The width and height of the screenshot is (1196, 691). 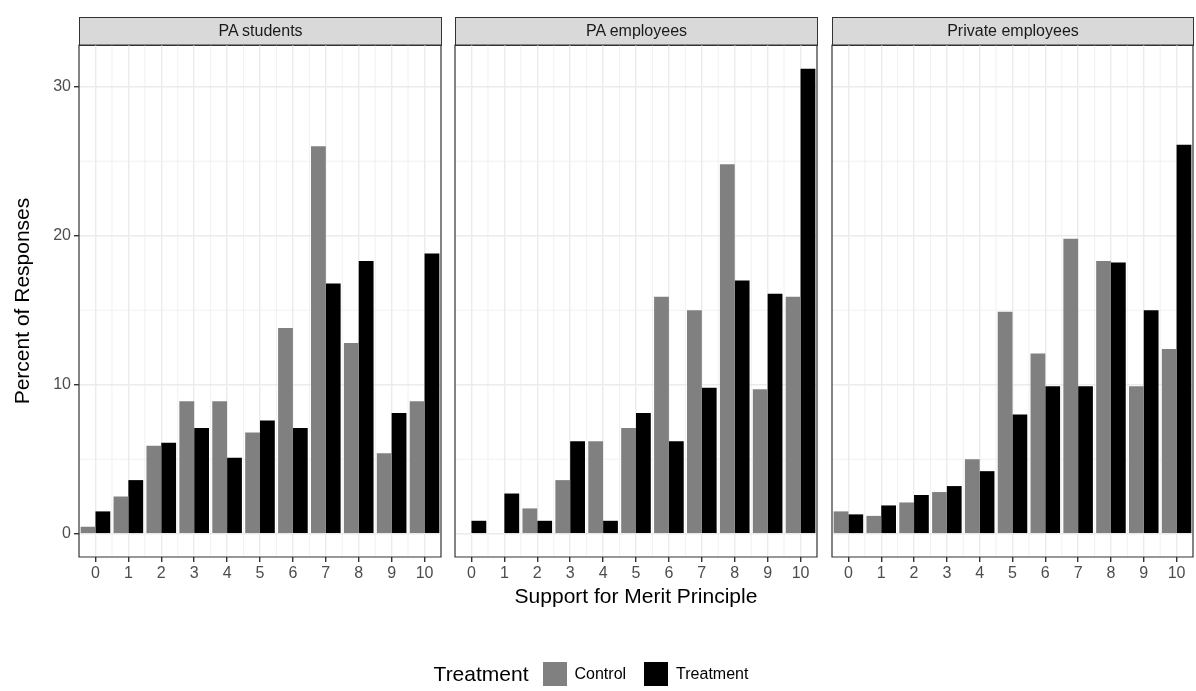 I want to click on chart-title: PA employees, so click(x=636, y=31).